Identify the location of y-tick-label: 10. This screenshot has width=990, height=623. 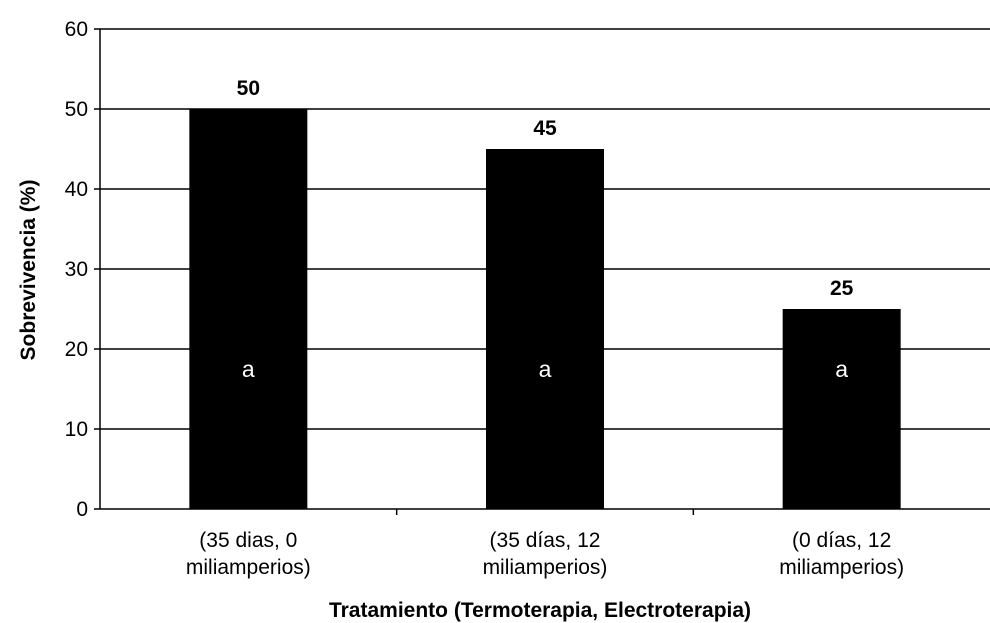
(76, 429).